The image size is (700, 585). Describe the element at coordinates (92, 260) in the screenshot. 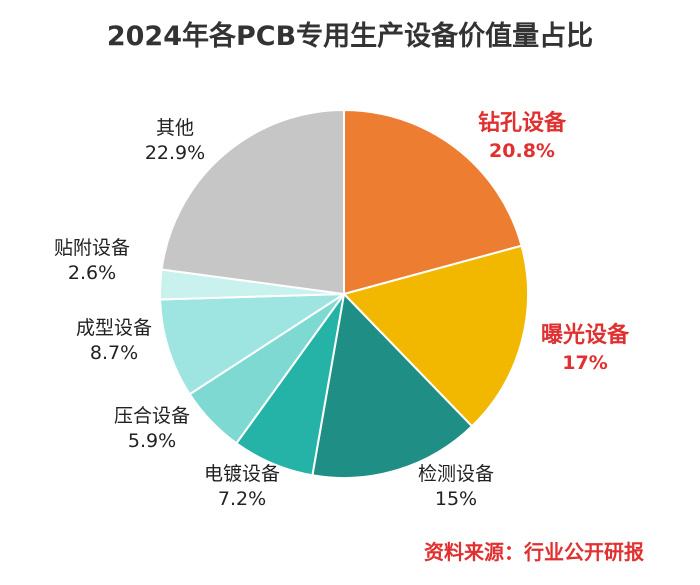

I see `slice-label-7: 贴附设备 2.6%` at that location.